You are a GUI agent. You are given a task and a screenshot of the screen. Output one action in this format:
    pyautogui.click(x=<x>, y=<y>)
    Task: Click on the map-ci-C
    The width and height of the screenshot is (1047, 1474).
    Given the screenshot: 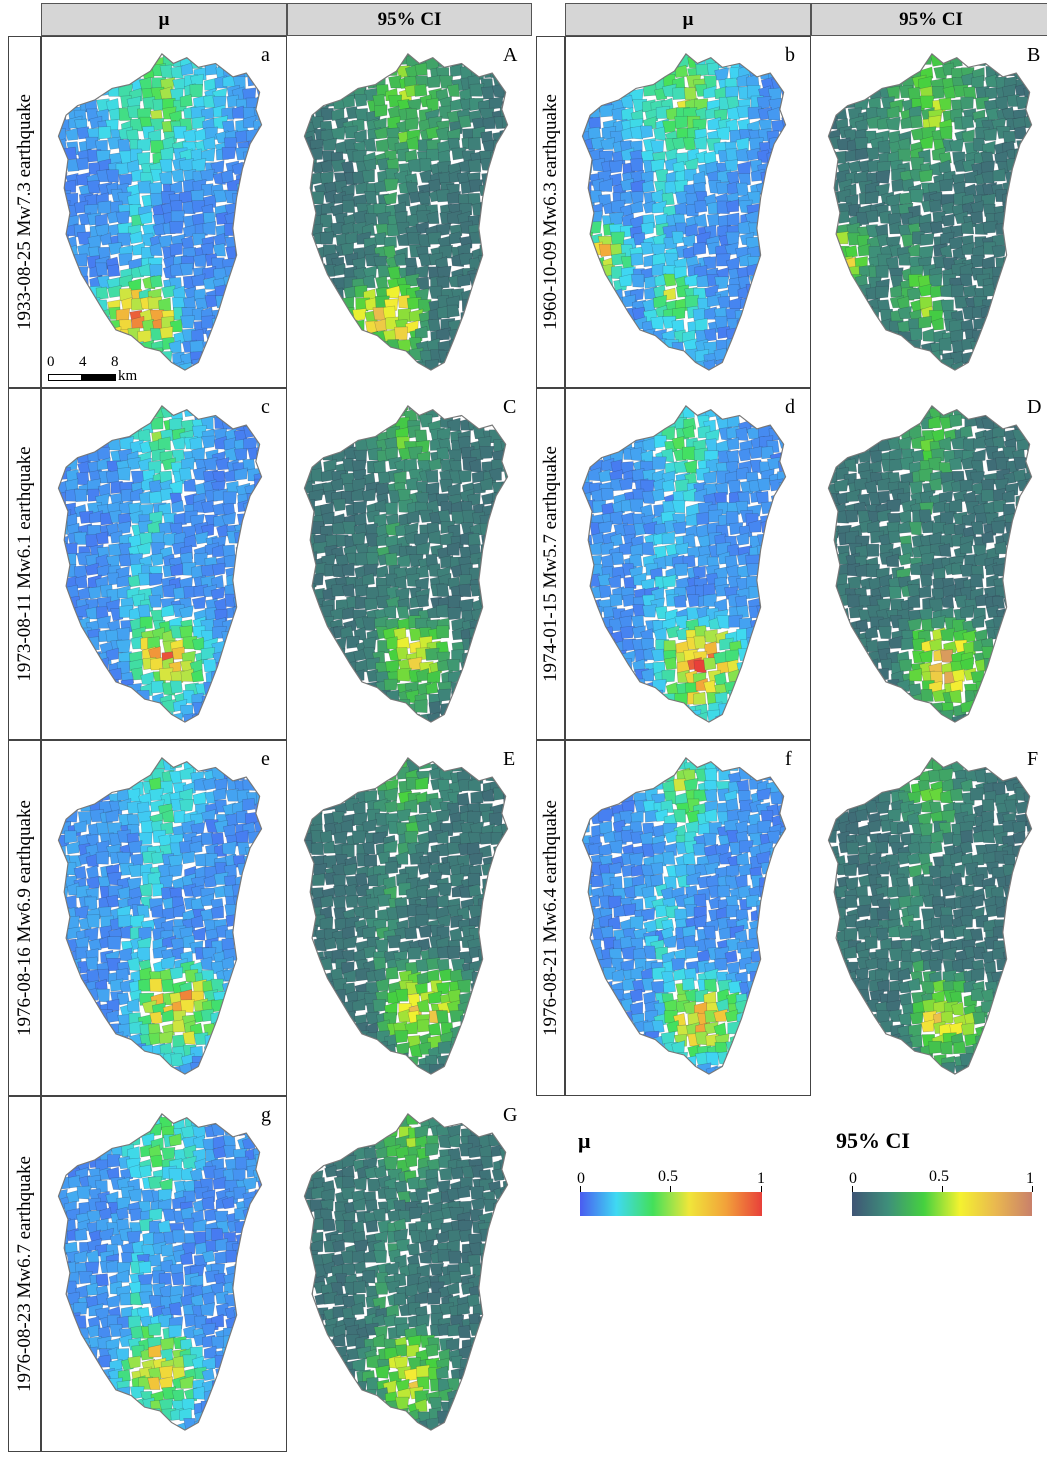 What is the action you would take?
    pyautogui.click(x=406, y=564)
    